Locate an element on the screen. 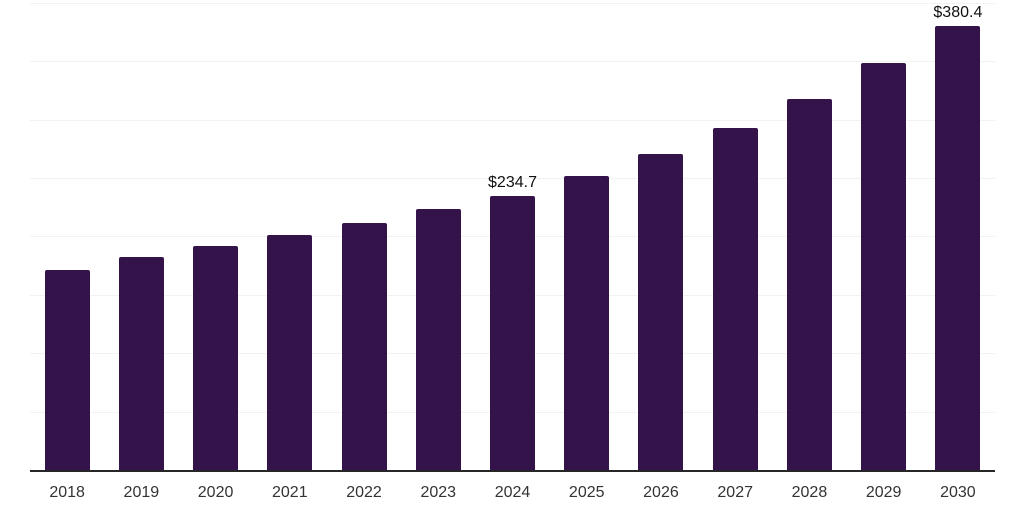  x-axis-line is located at coordinates (512, 471).